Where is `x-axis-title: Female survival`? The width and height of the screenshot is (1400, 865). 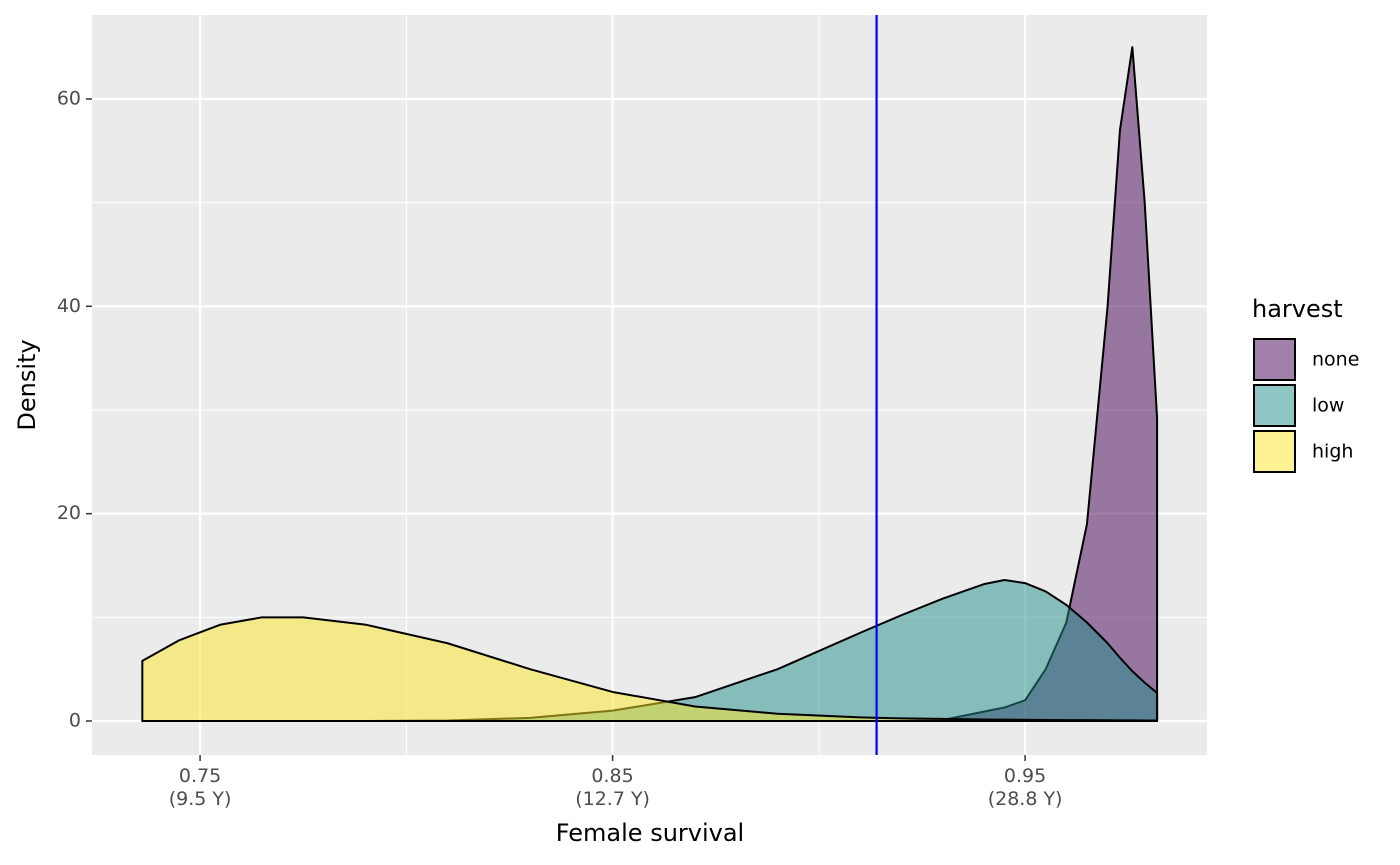
x-axis-title: Female survival is located at coordinates (650, 833).